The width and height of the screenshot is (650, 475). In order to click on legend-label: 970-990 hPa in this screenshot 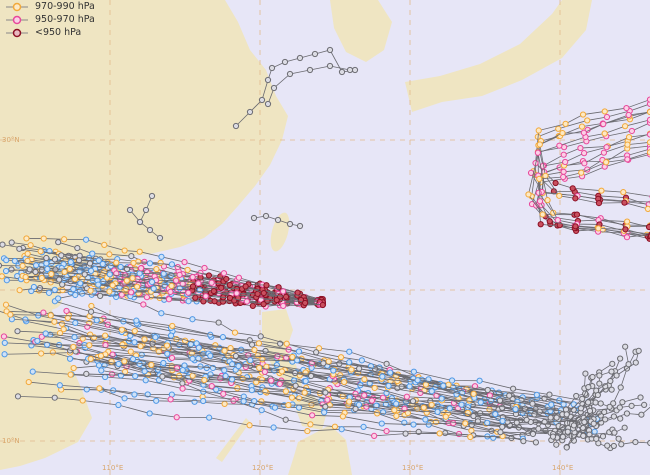, I will do `click(65, 6)`.